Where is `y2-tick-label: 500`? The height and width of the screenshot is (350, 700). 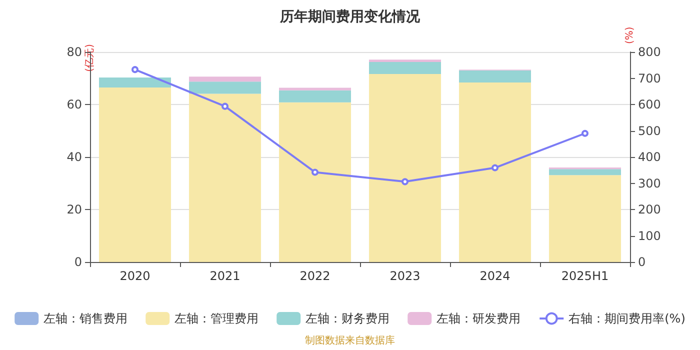 y2-tick-label: 500 is located at coordinates (649, 131).